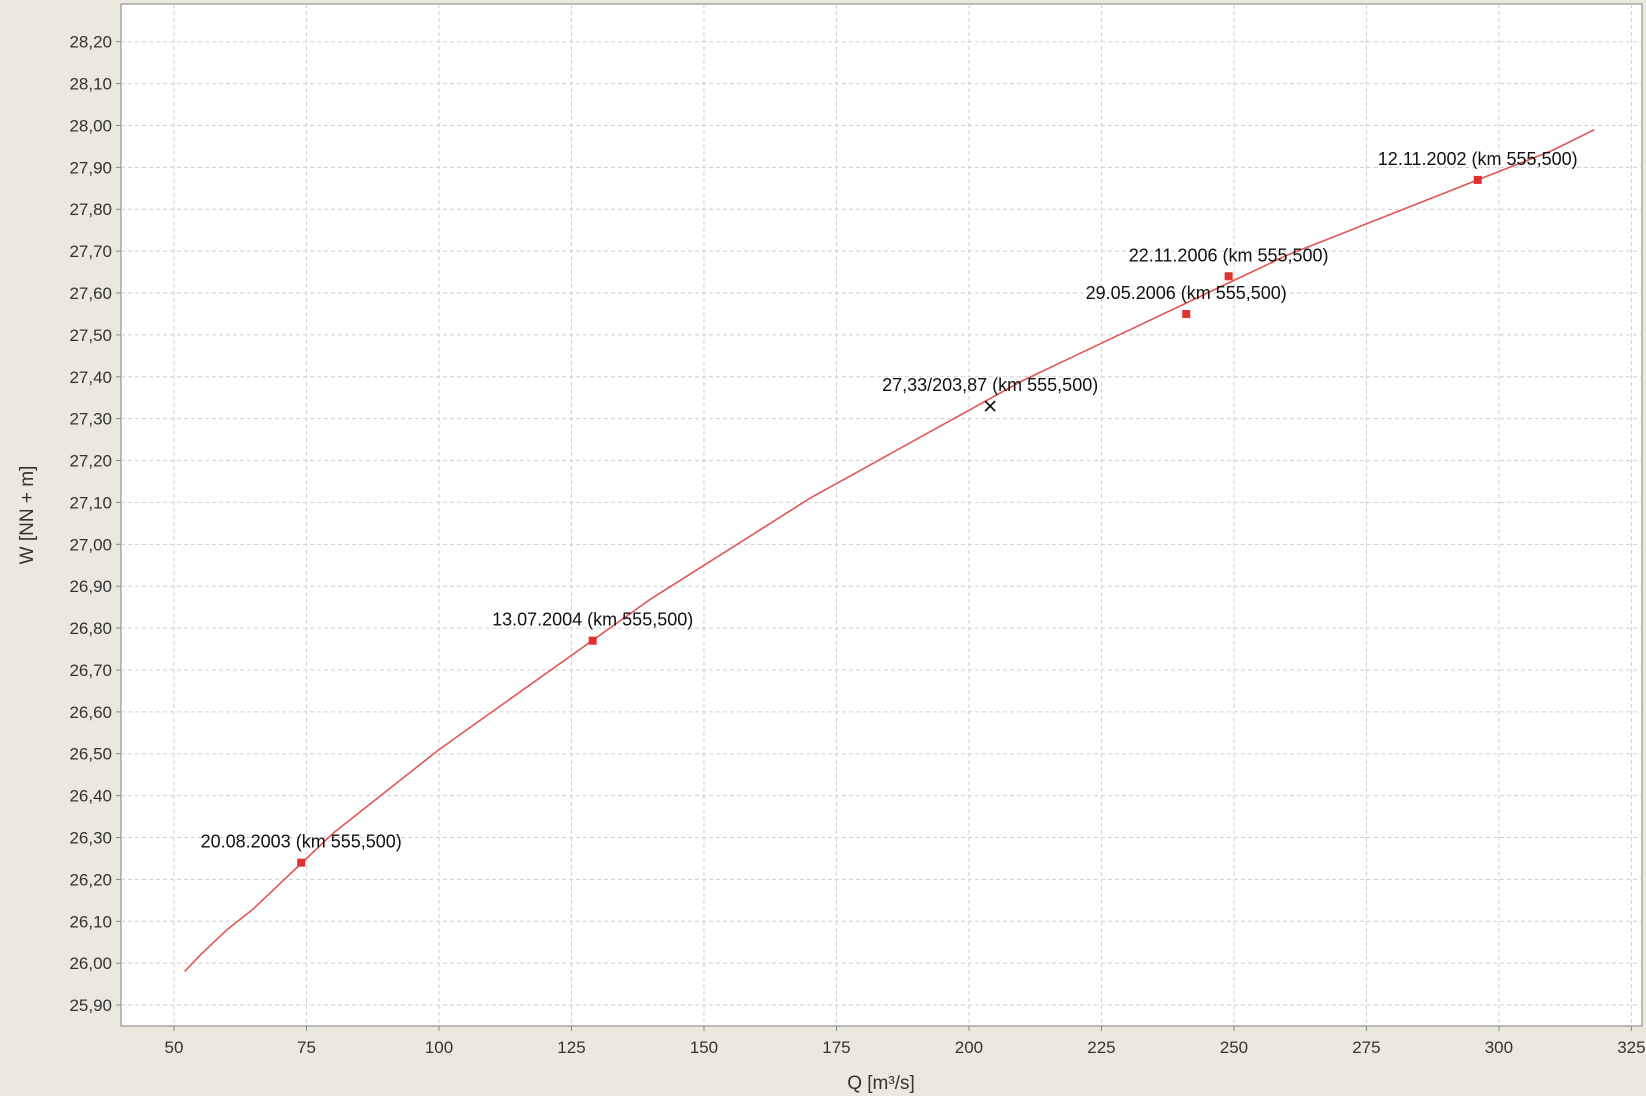 The image size is (1646, 1096). What do you see at coordinates (1366, 1047) in the screenshot?
I see `x-tick-label: 275` at bounding box center [1366, 1047].